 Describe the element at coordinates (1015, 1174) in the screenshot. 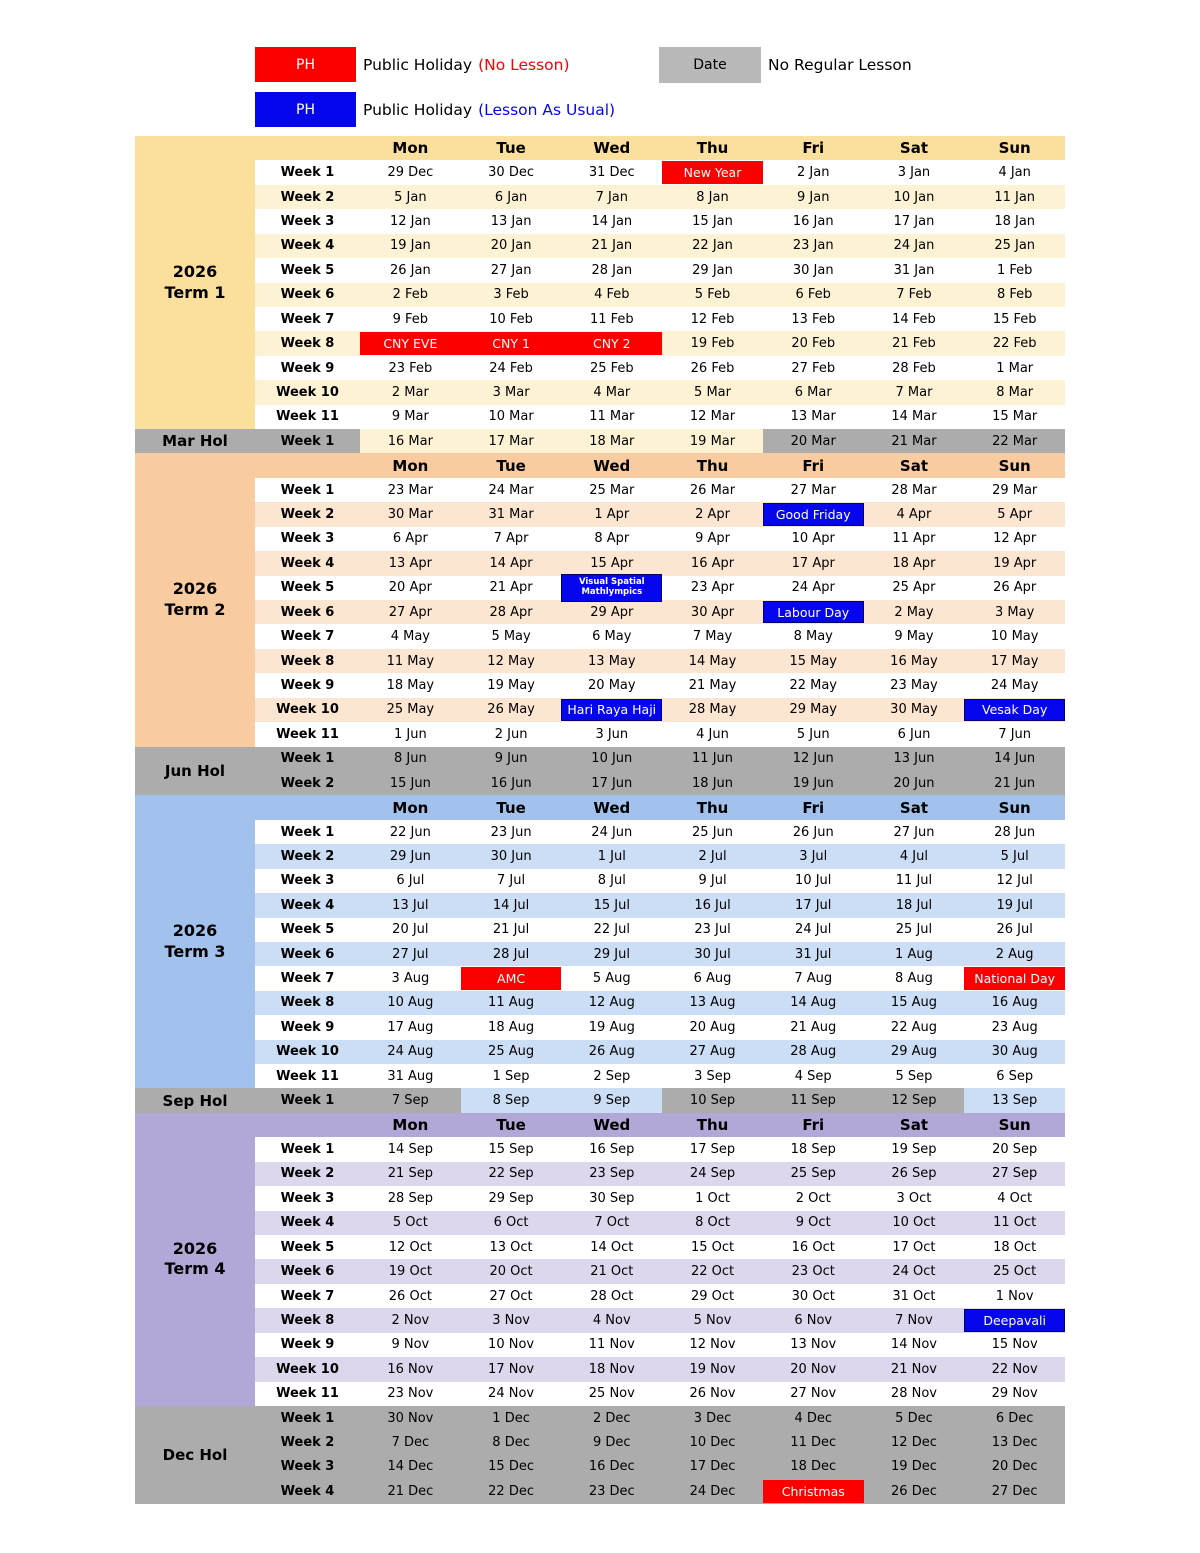

I see `date-cell: 27 Sep` at that location.